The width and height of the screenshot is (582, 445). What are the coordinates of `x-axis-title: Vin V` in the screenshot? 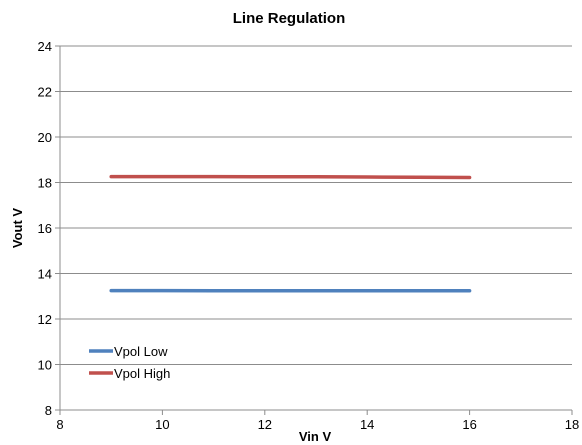 It's located at (315, 436).